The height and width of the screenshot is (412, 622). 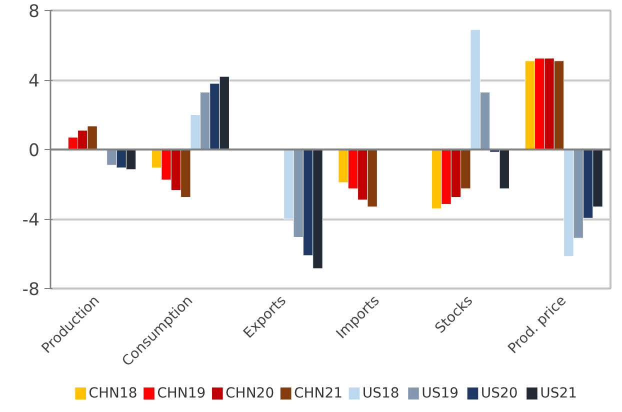 I want to click on y-tick-label: 8, so click(x=34, y=12).